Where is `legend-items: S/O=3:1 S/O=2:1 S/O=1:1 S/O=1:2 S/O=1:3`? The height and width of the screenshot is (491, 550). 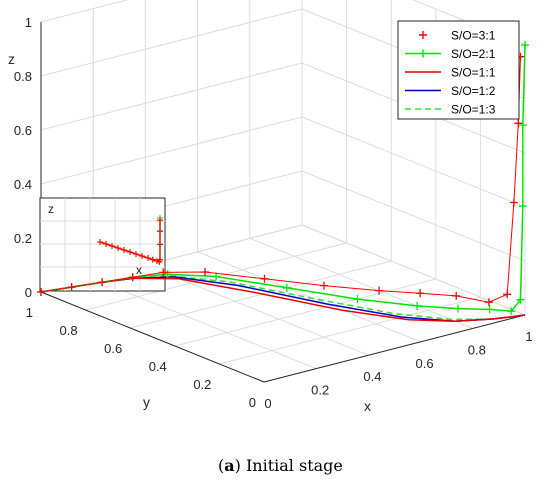
legend-items: S/O=3:1 S/O=2:1 S/O=1:1 S/O=1:2 S/O=1:3 is located at coordinates (450, 73).